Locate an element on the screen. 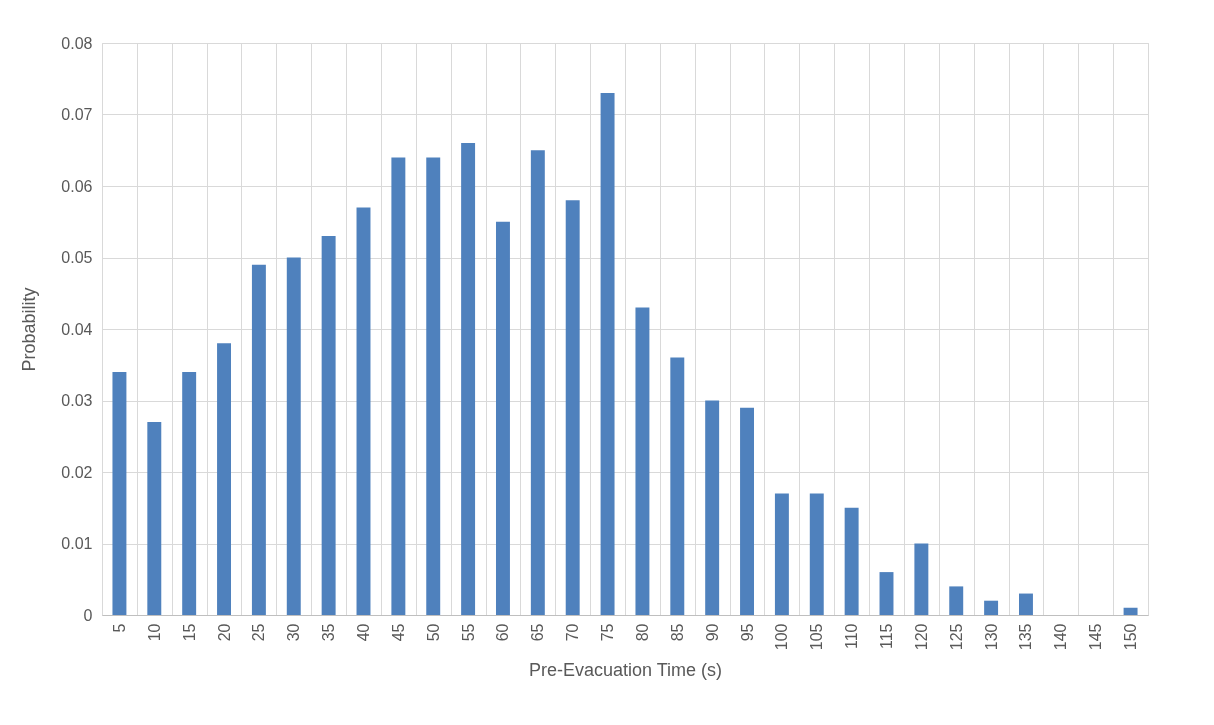 The height and width of the screenshot is (725, 1214). y-tick-label: 0.04 is located at coordinates (77, 329).